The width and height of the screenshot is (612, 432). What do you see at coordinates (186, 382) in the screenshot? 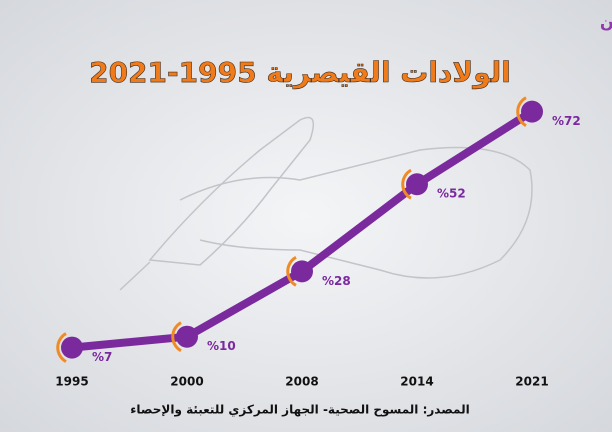
I see `x-tick-label: 2000` at bounding box center [186, 382].